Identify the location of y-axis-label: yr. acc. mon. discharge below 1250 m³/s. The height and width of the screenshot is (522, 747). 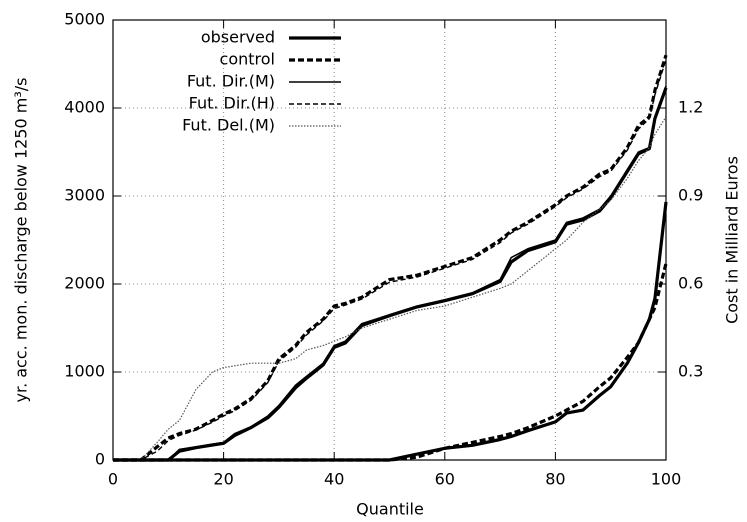
(21, 239).